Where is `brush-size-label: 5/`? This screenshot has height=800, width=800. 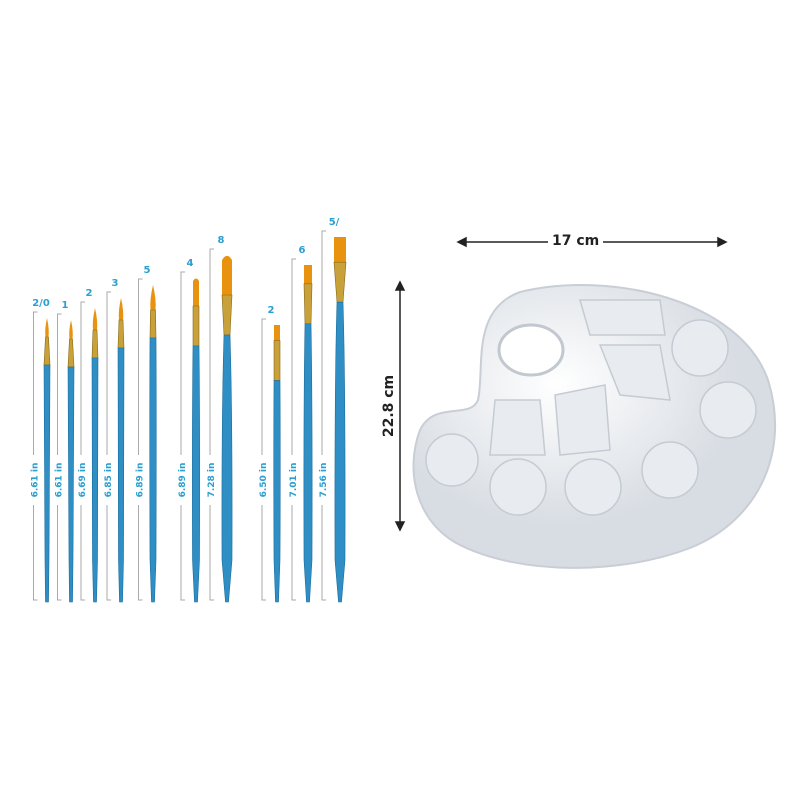
brush-size-label: 5/ is located at coordinates (334, 222).